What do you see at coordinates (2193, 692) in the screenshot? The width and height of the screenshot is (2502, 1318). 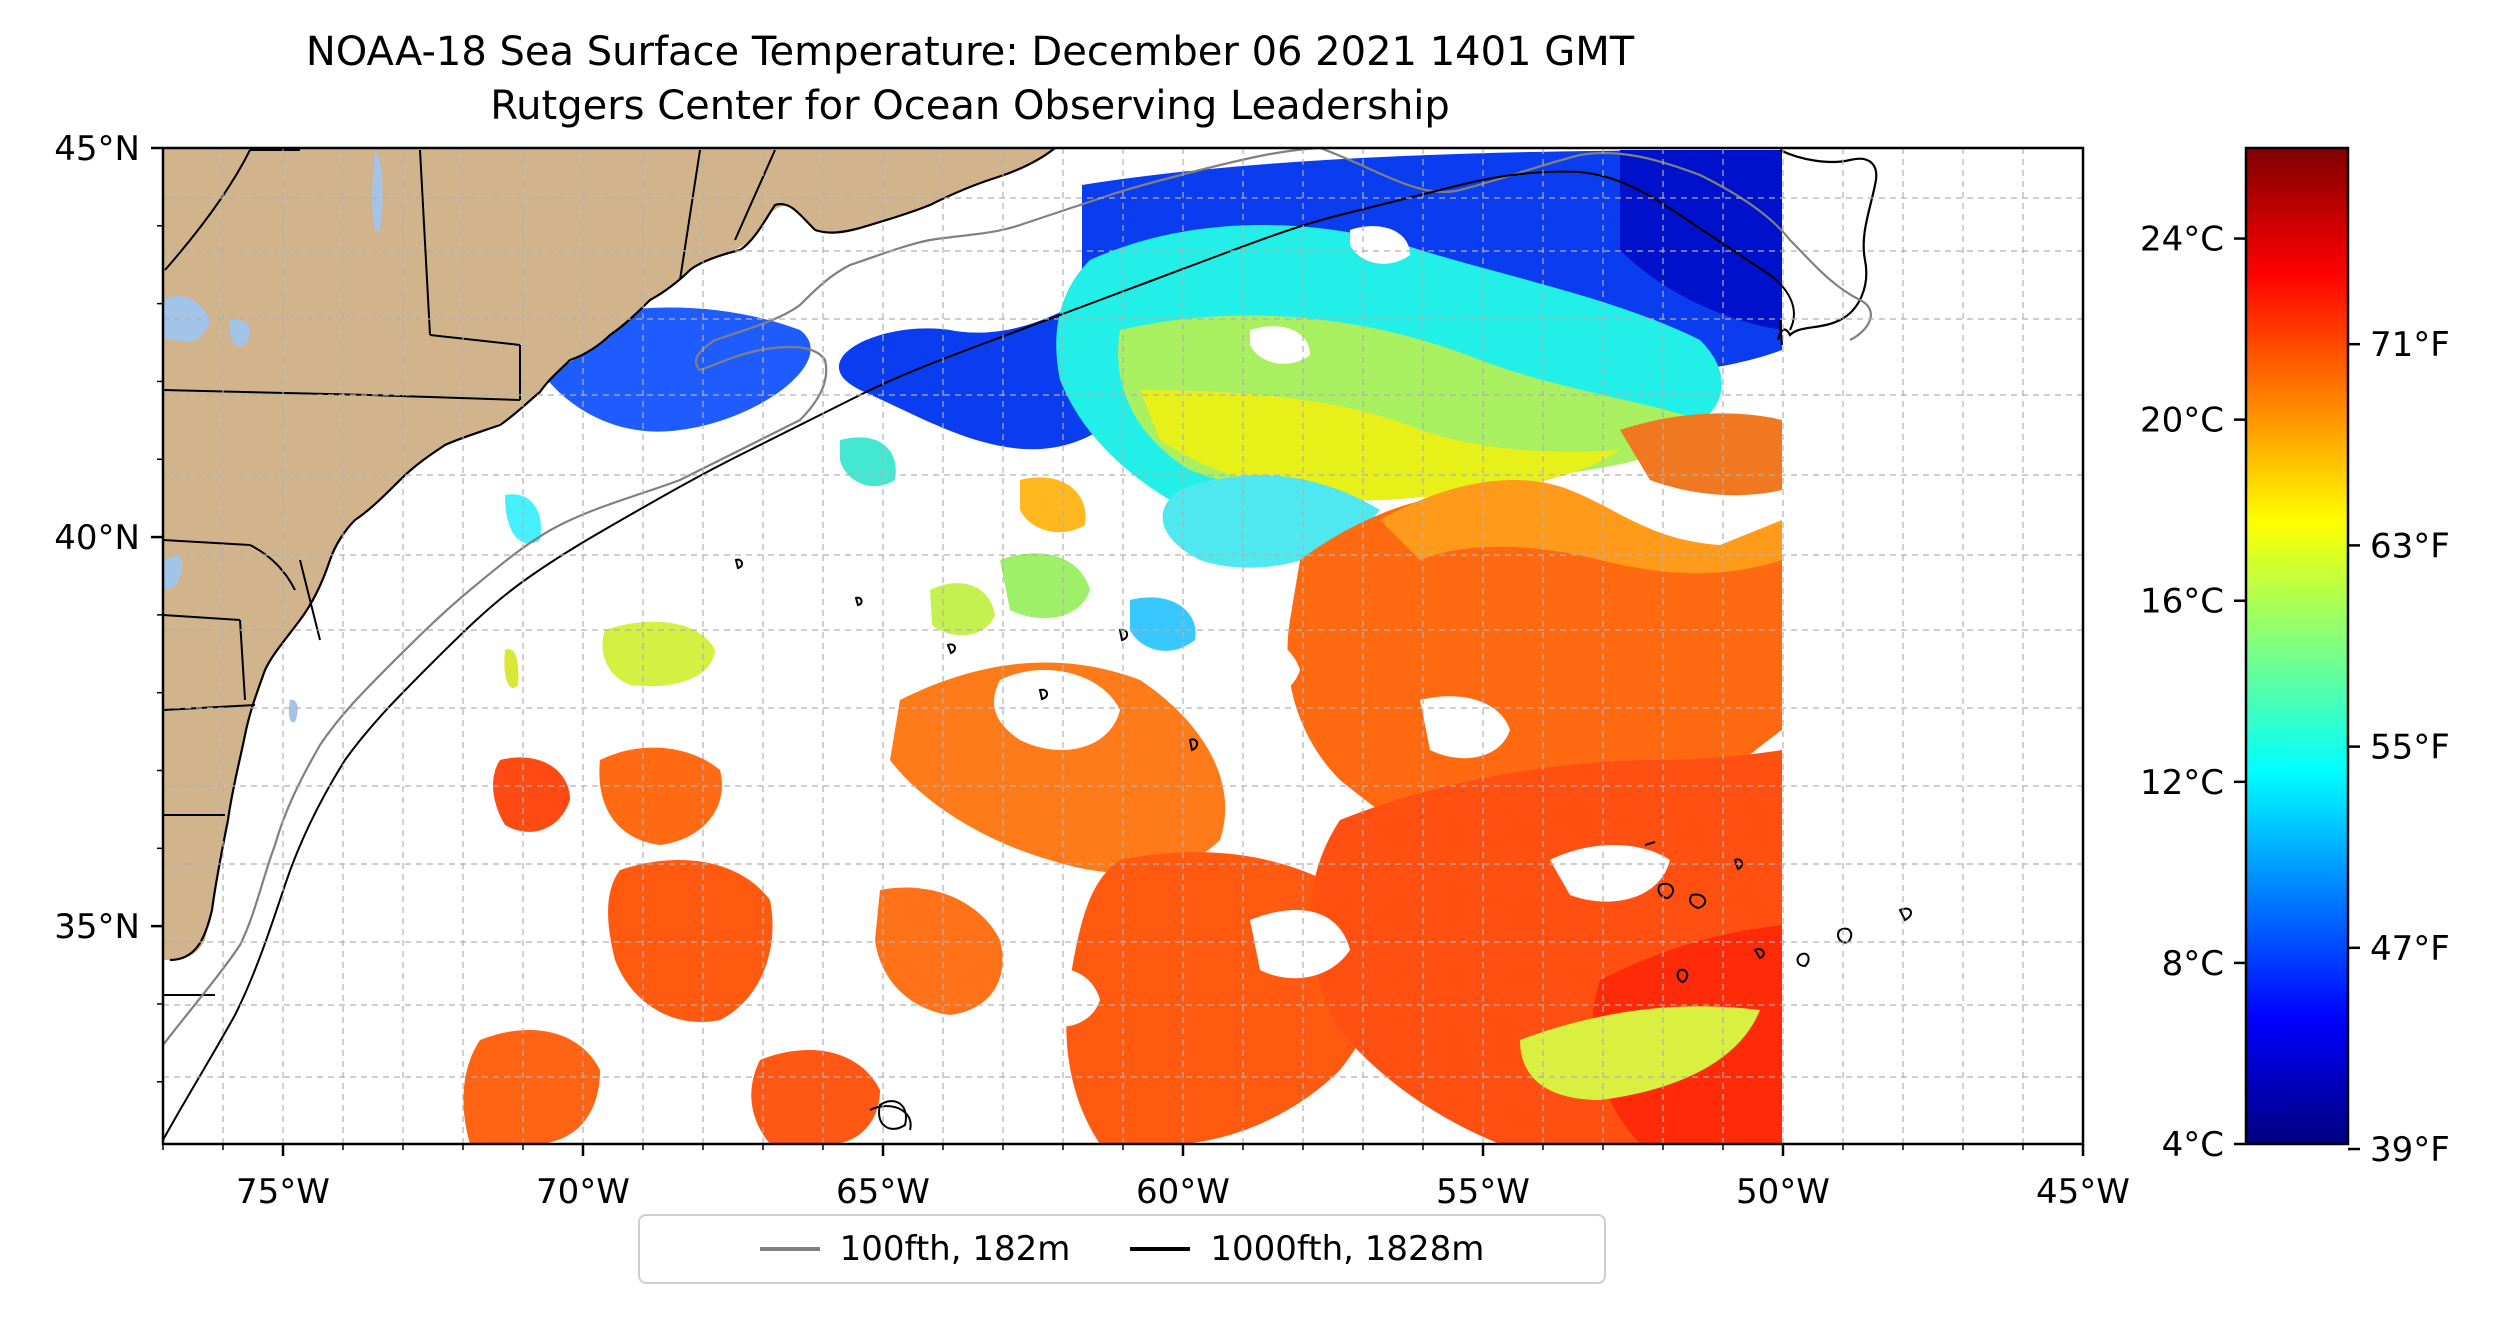 I see `colorbar-celsius-axis: 24°C 20°C 16°C 12°C 8°C 4°C` at bounding box center [2193, 692].